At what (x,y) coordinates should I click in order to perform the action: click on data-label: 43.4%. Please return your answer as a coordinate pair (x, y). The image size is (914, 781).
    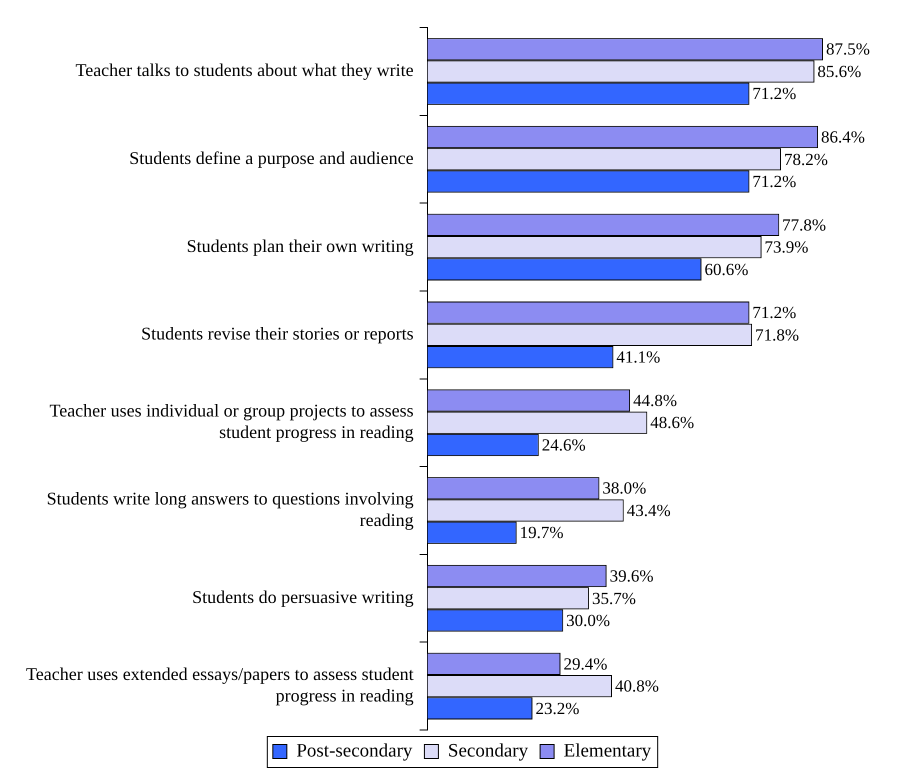
    Looking at the image, I should click on (648, 510).